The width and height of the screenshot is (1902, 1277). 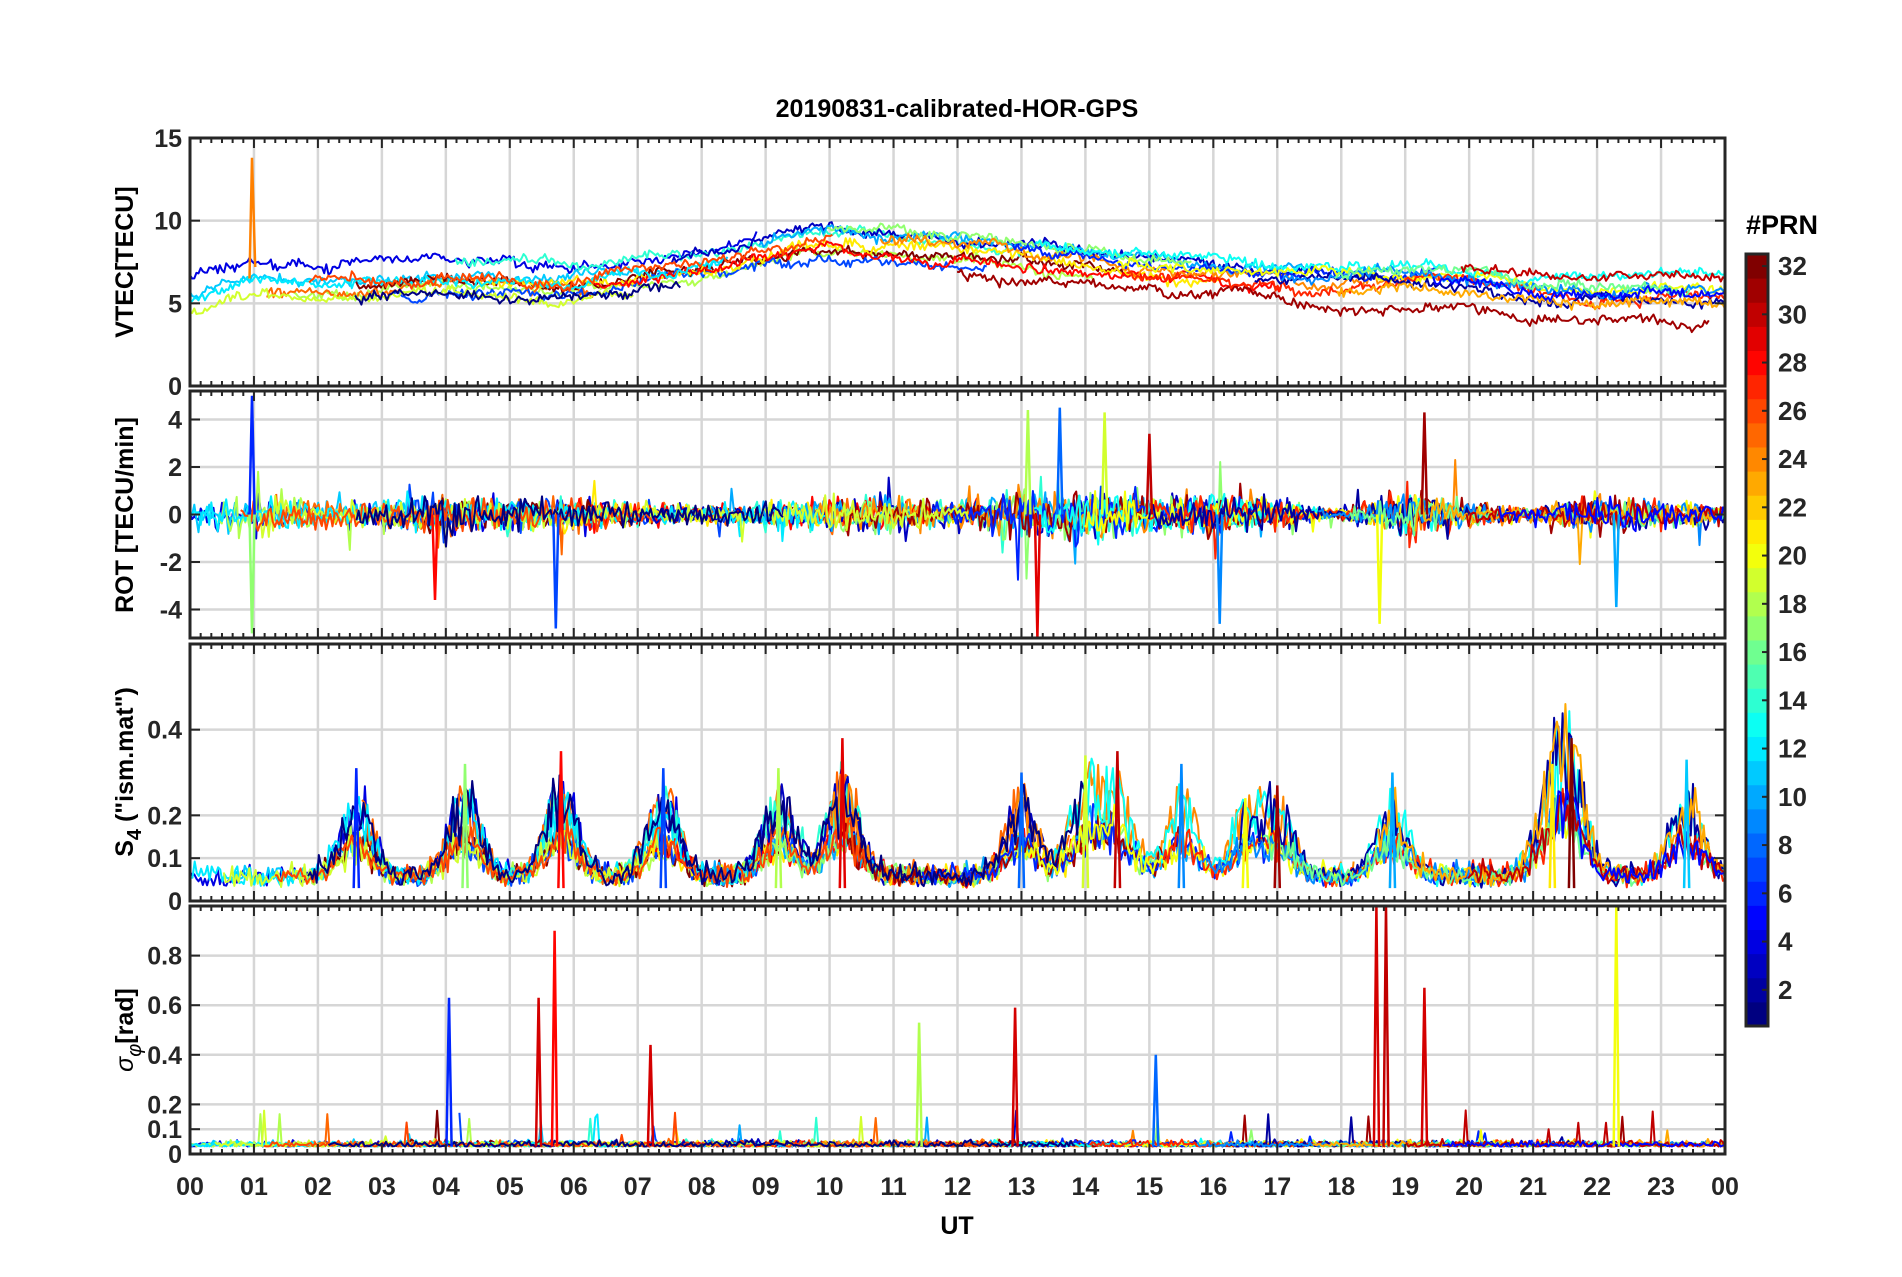 What do you see at coordinates (1792, 411) in the screenshot?
I see `colorbar-tick-label: 26` at bounding box center [1792, 411].